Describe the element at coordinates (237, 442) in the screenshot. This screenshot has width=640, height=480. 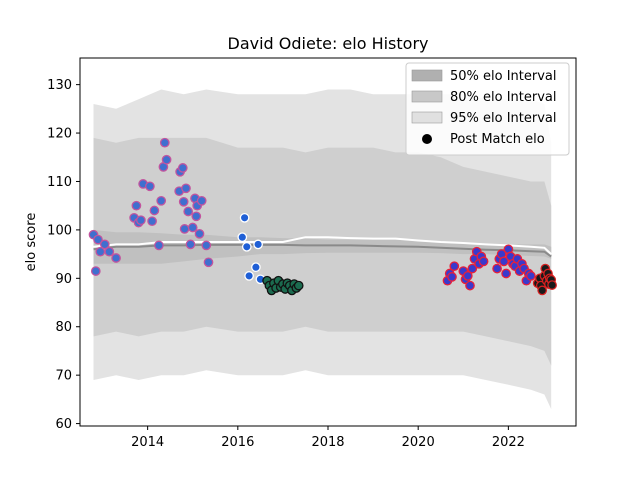
I see `x-tick-label: 2016` at that location.